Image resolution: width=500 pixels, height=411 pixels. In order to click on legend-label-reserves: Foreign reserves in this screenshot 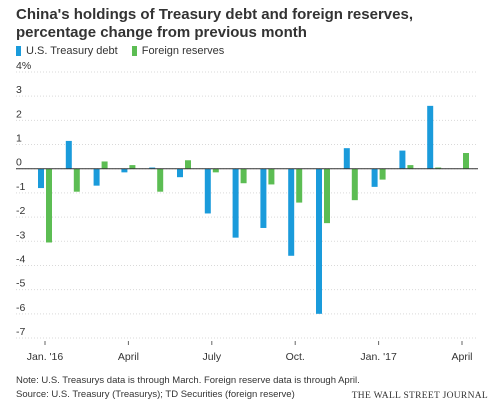, I will do `click(183, 51)`.